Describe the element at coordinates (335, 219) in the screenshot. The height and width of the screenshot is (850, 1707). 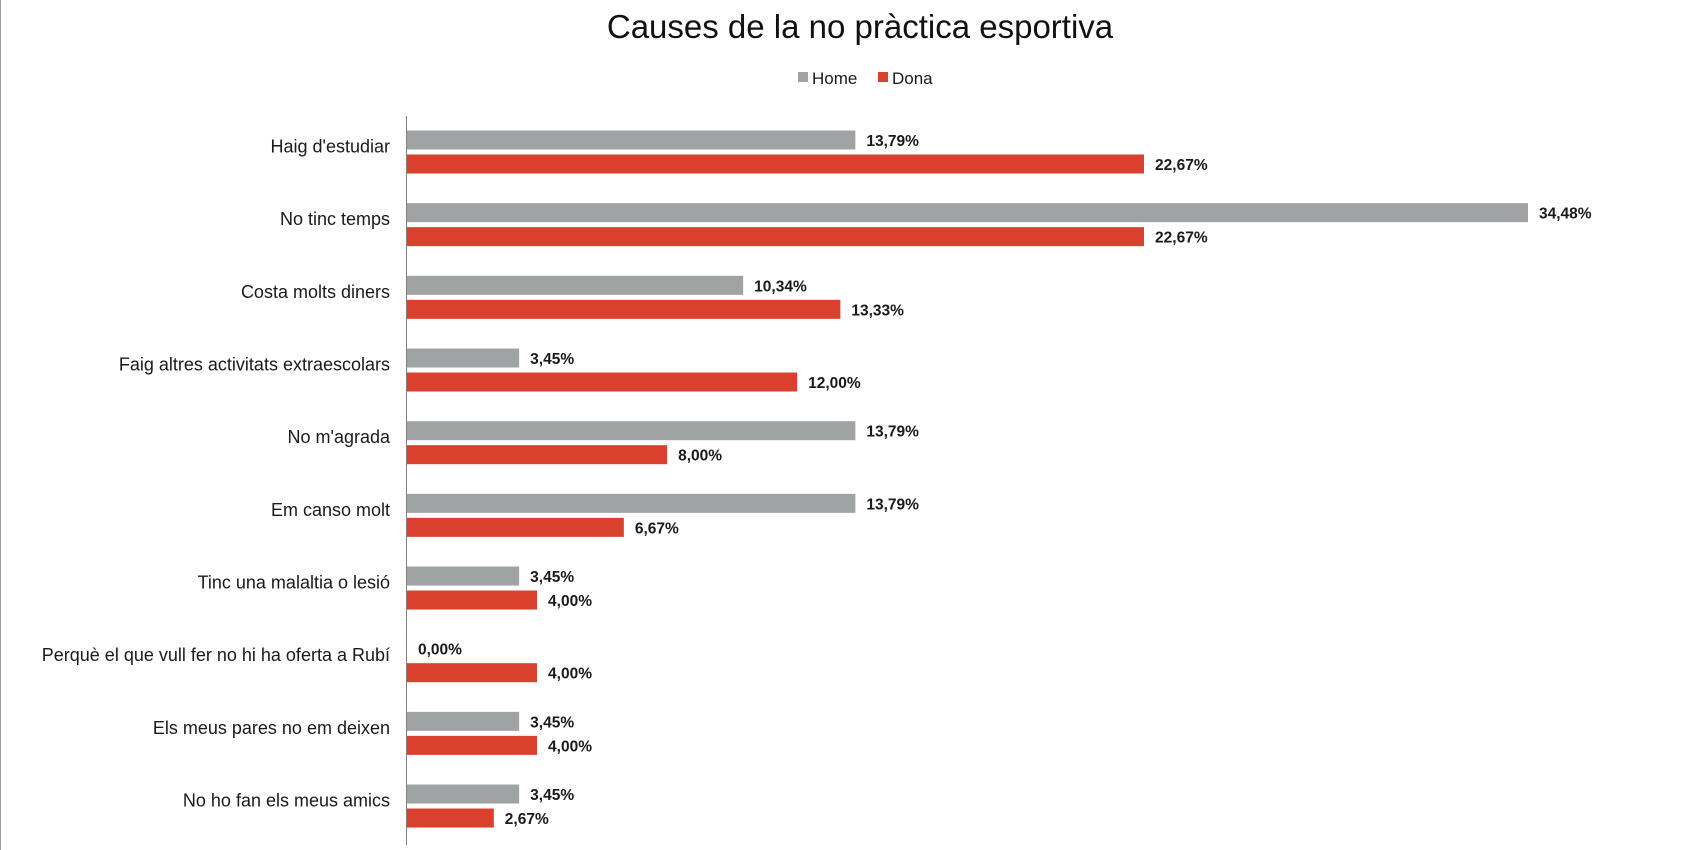
I see `category-label: No tinc temps` at that location.